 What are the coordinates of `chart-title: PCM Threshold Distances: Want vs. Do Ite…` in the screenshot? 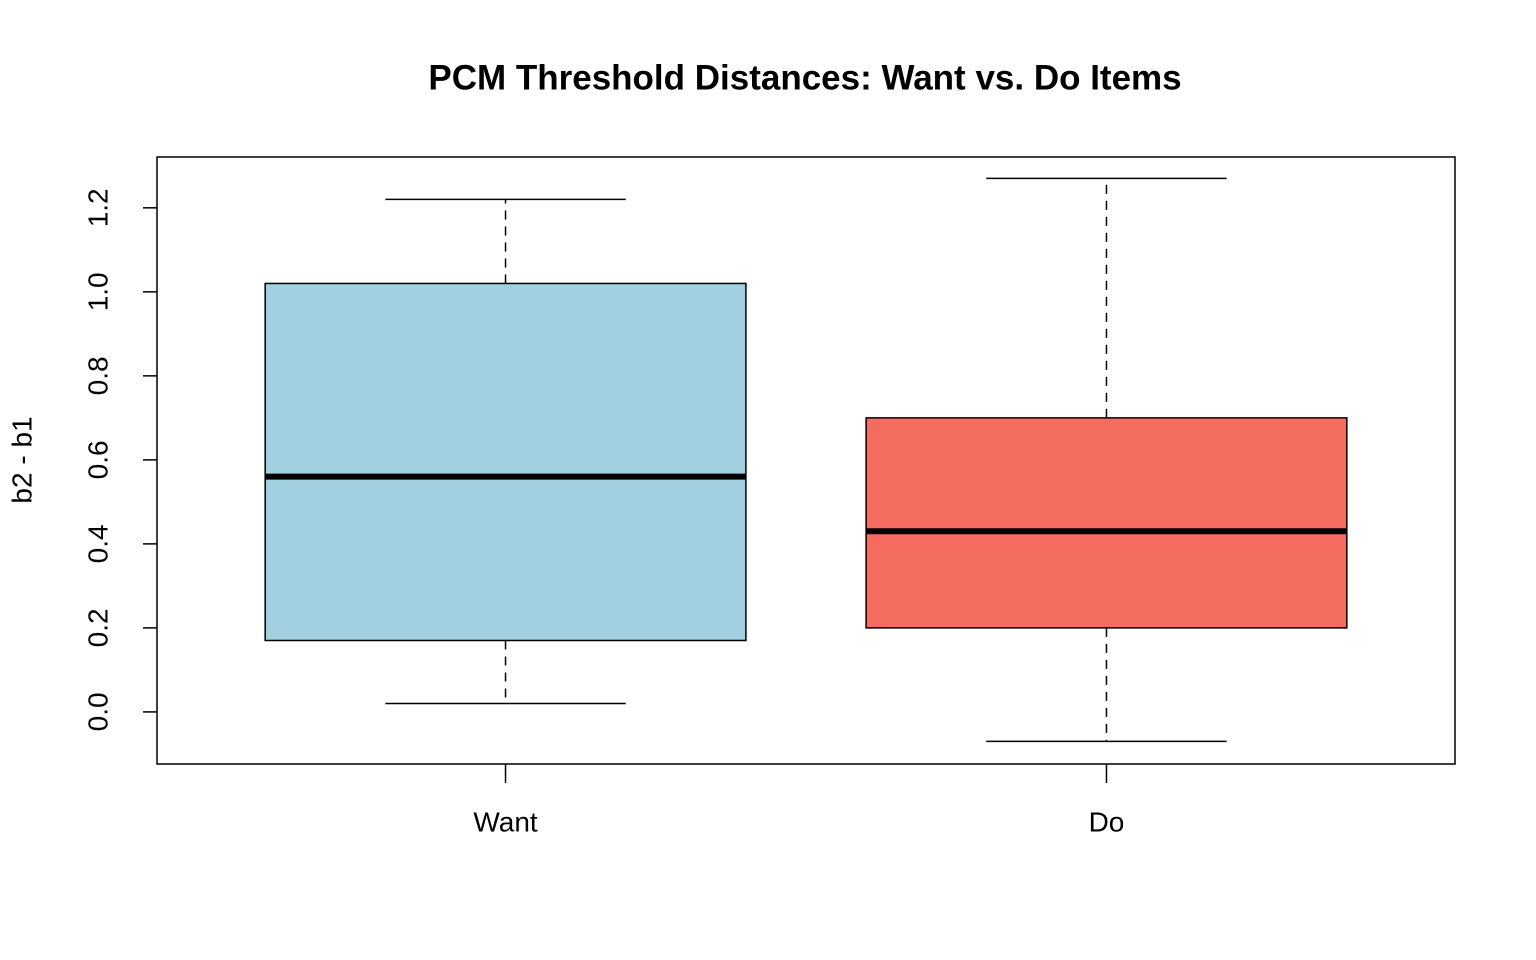 It's located at (804, 77).